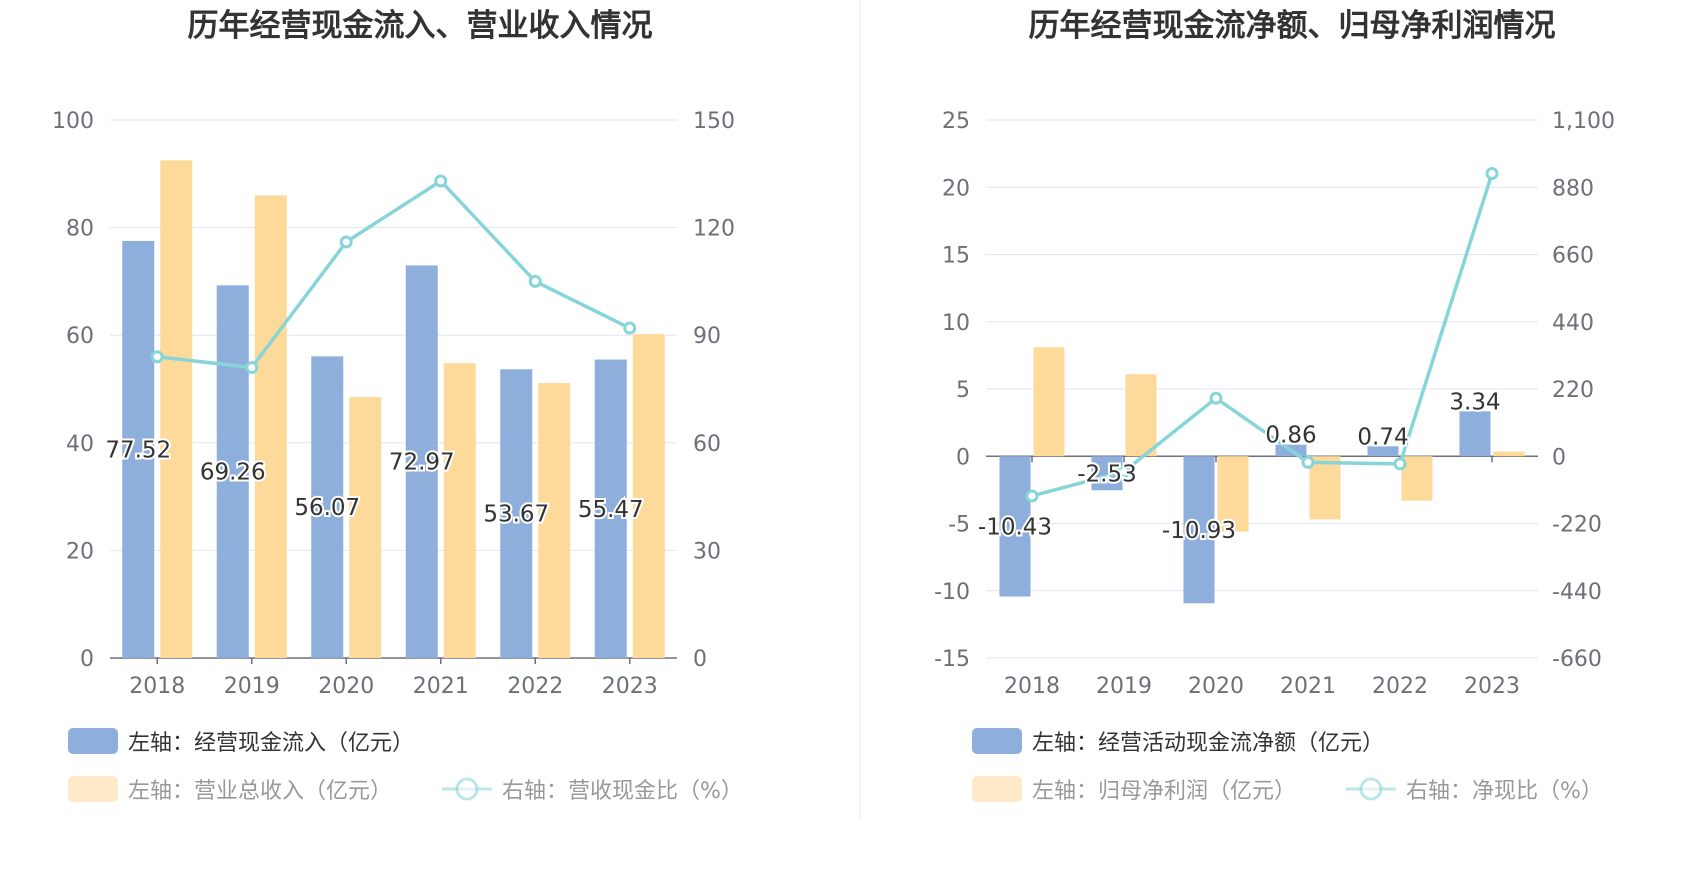 This screenshot has height=878, width=1700. I want to click on chart1-data-label: 77.52, so click(138, 450).